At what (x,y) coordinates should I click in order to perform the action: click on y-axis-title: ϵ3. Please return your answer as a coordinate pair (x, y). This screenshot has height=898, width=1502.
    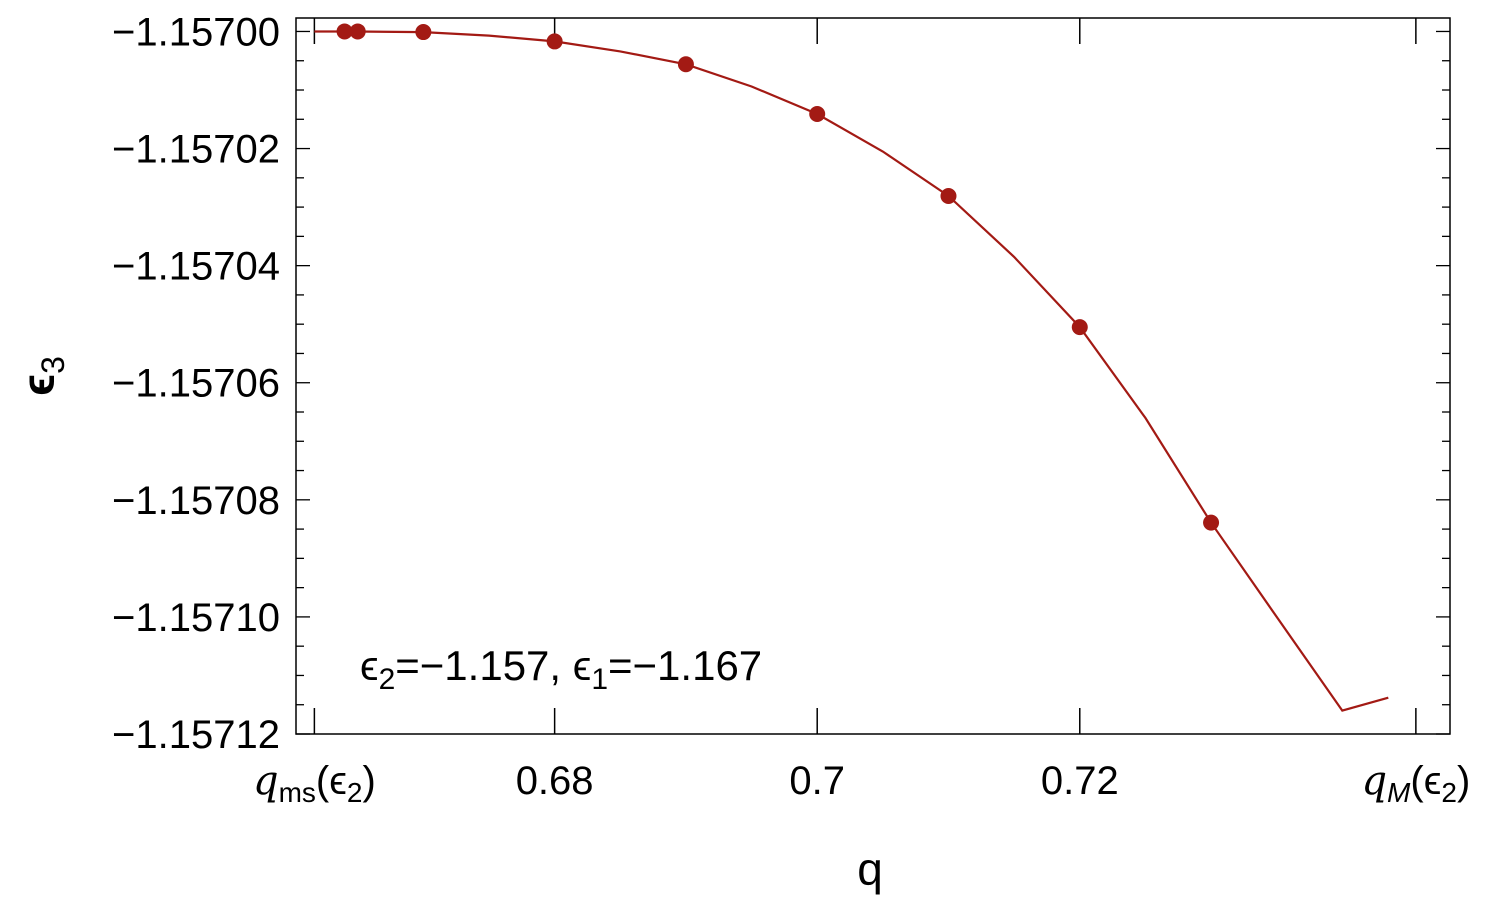
    Looking at the image, I should click on (41, 376).